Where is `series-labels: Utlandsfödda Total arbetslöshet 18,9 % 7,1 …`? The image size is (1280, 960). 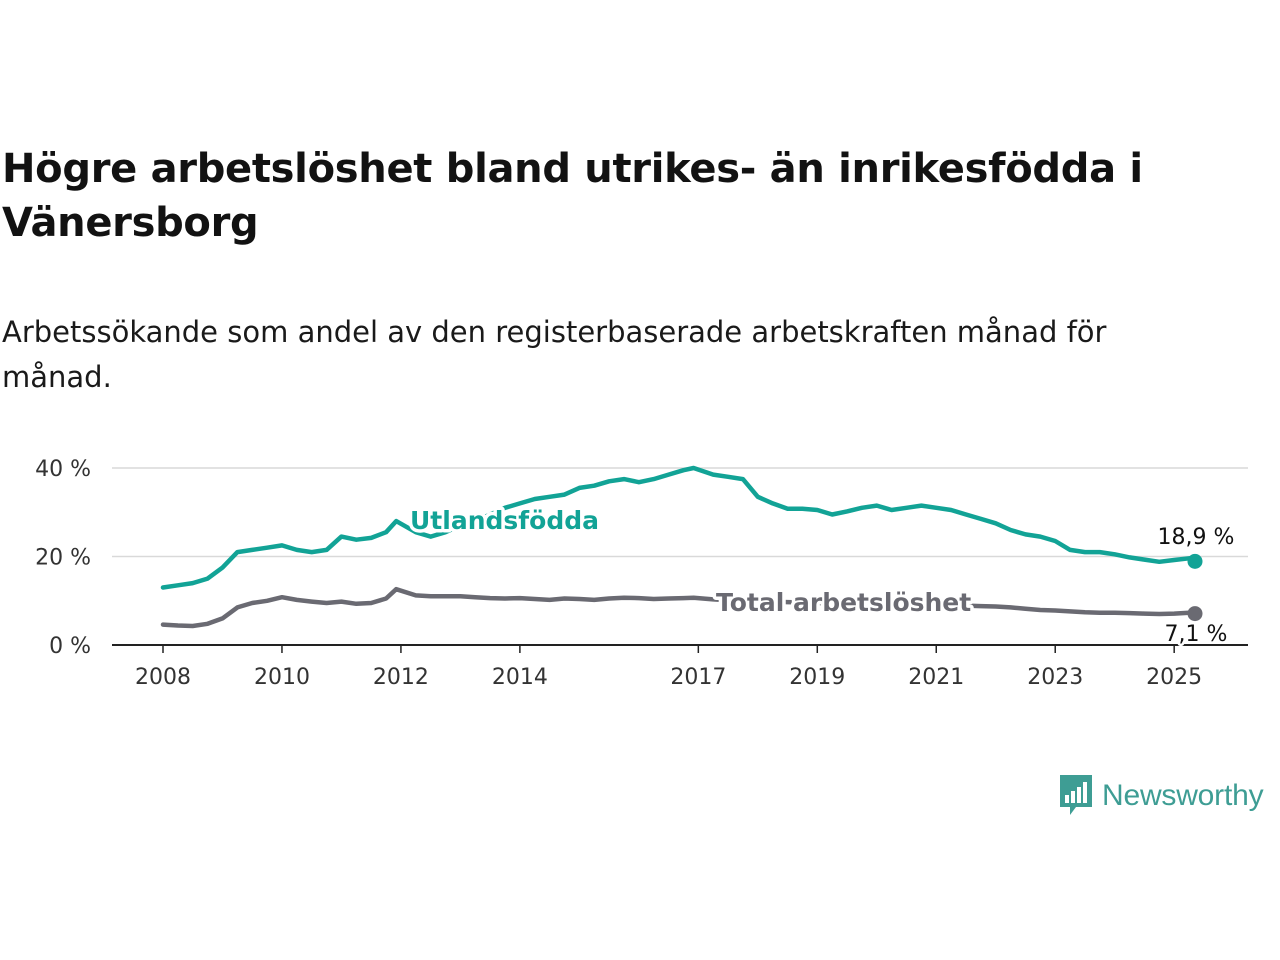 series-labels: Utlandsfödda Total arbetslöshet 18,9 % 7,1 … is located at coordinates (822, 576).